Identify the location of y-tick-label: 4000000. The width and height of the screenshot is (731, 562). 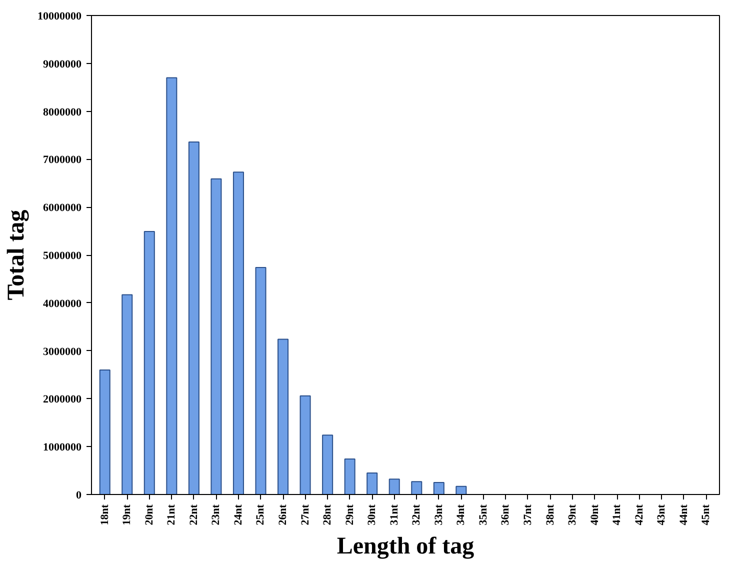
(62, 304).